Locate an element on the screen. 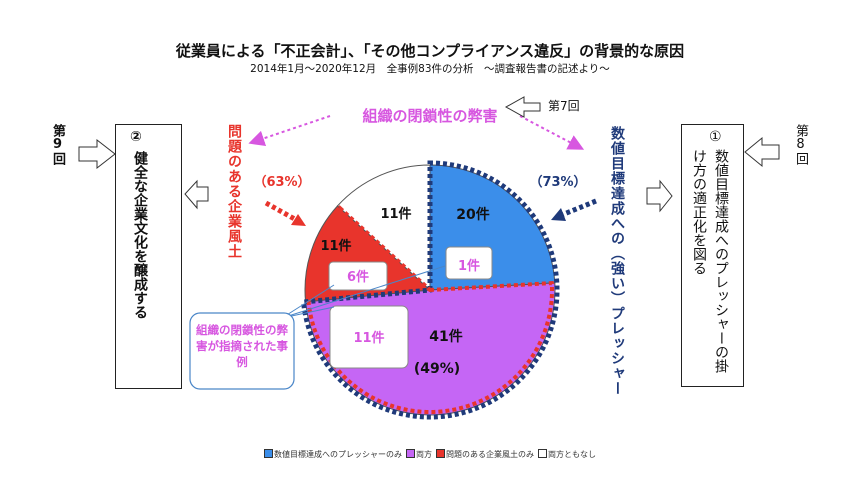 This screenshot has height=492, width=860. rank9-label: 第9回 is located at coordinates (57, 144).